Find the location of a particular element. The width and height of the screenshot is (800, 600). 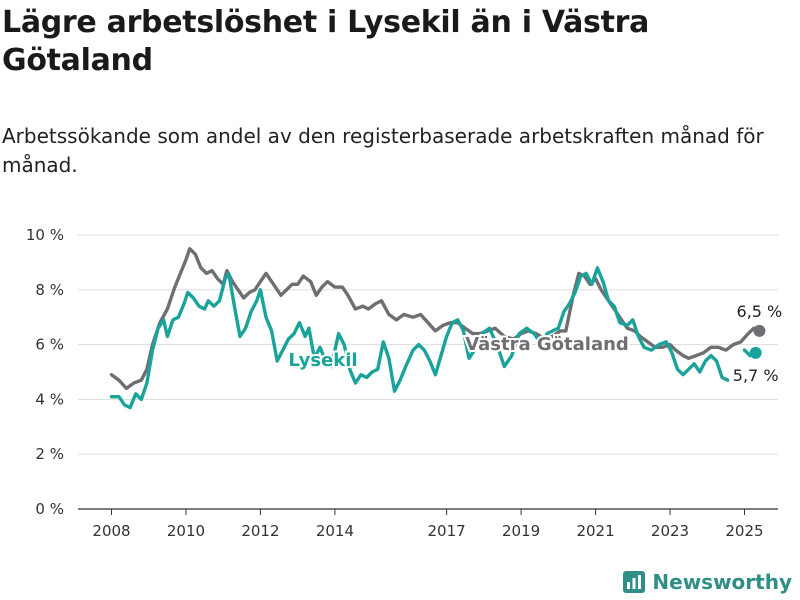

newsworthy-brand: Newsworthy is located at coordinates (707, 582).